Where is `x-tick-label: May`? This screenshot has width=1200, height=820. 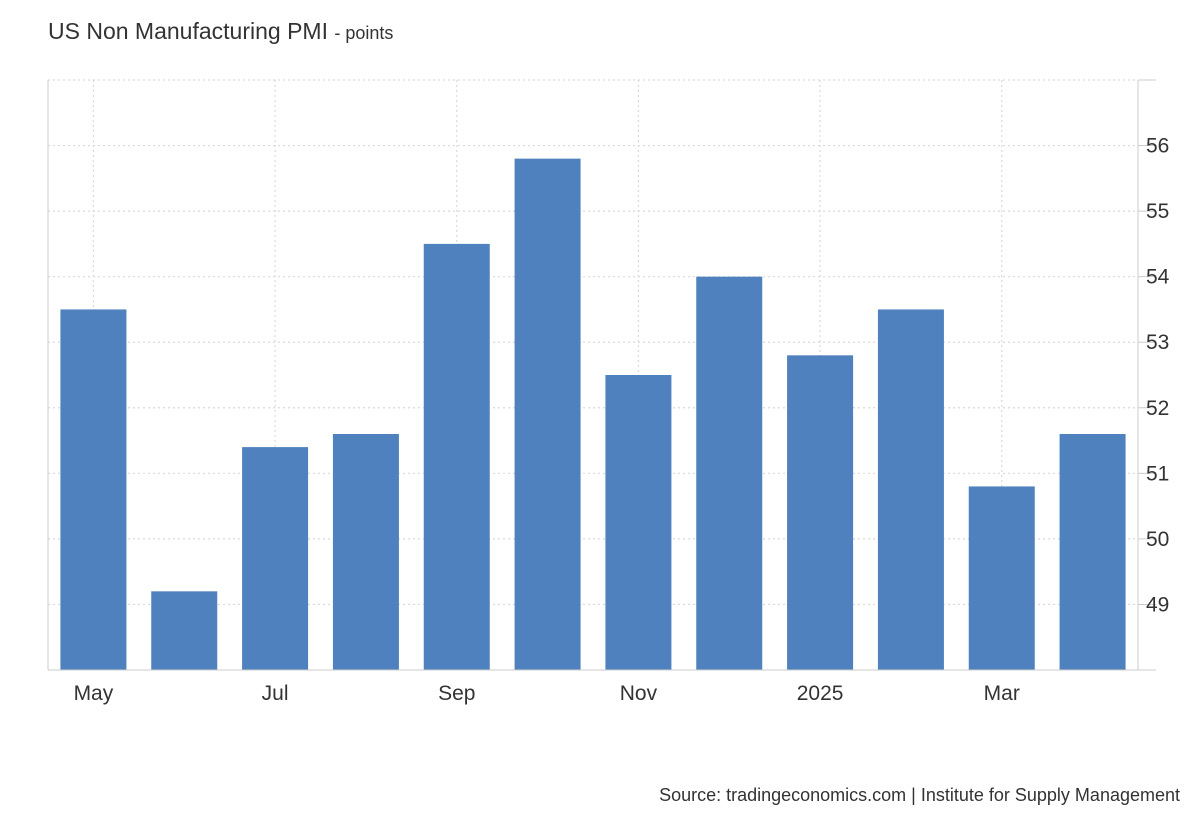 x-tick-label: May is located at coordinates (94, 693).